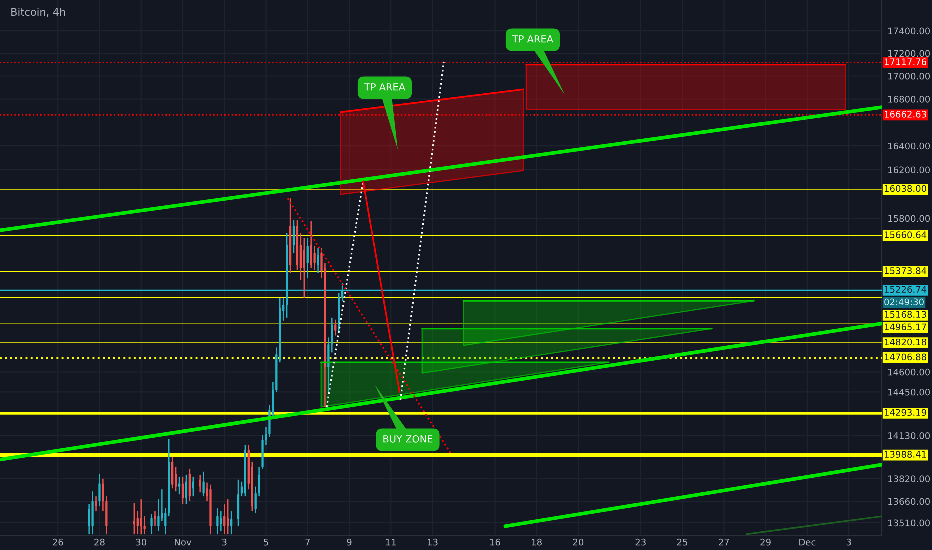 This screenshot has width=932, height=550. Describe the element at coordinates (408, 439) in the screenshot. I see `annotation: BUY ZONE` at that location.